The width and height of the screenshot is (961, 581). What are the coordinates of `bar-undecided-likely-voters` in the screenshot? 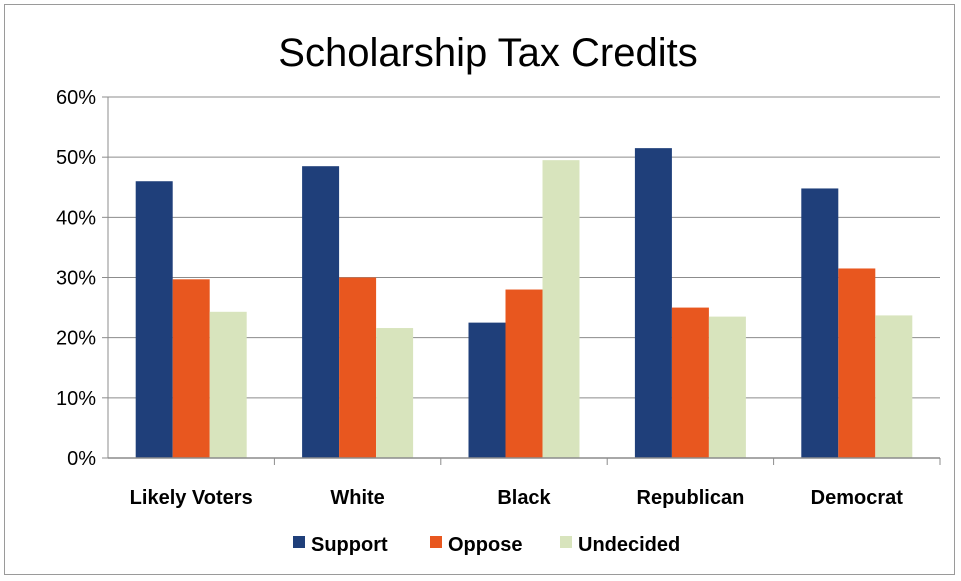 It's located at (228, 384).